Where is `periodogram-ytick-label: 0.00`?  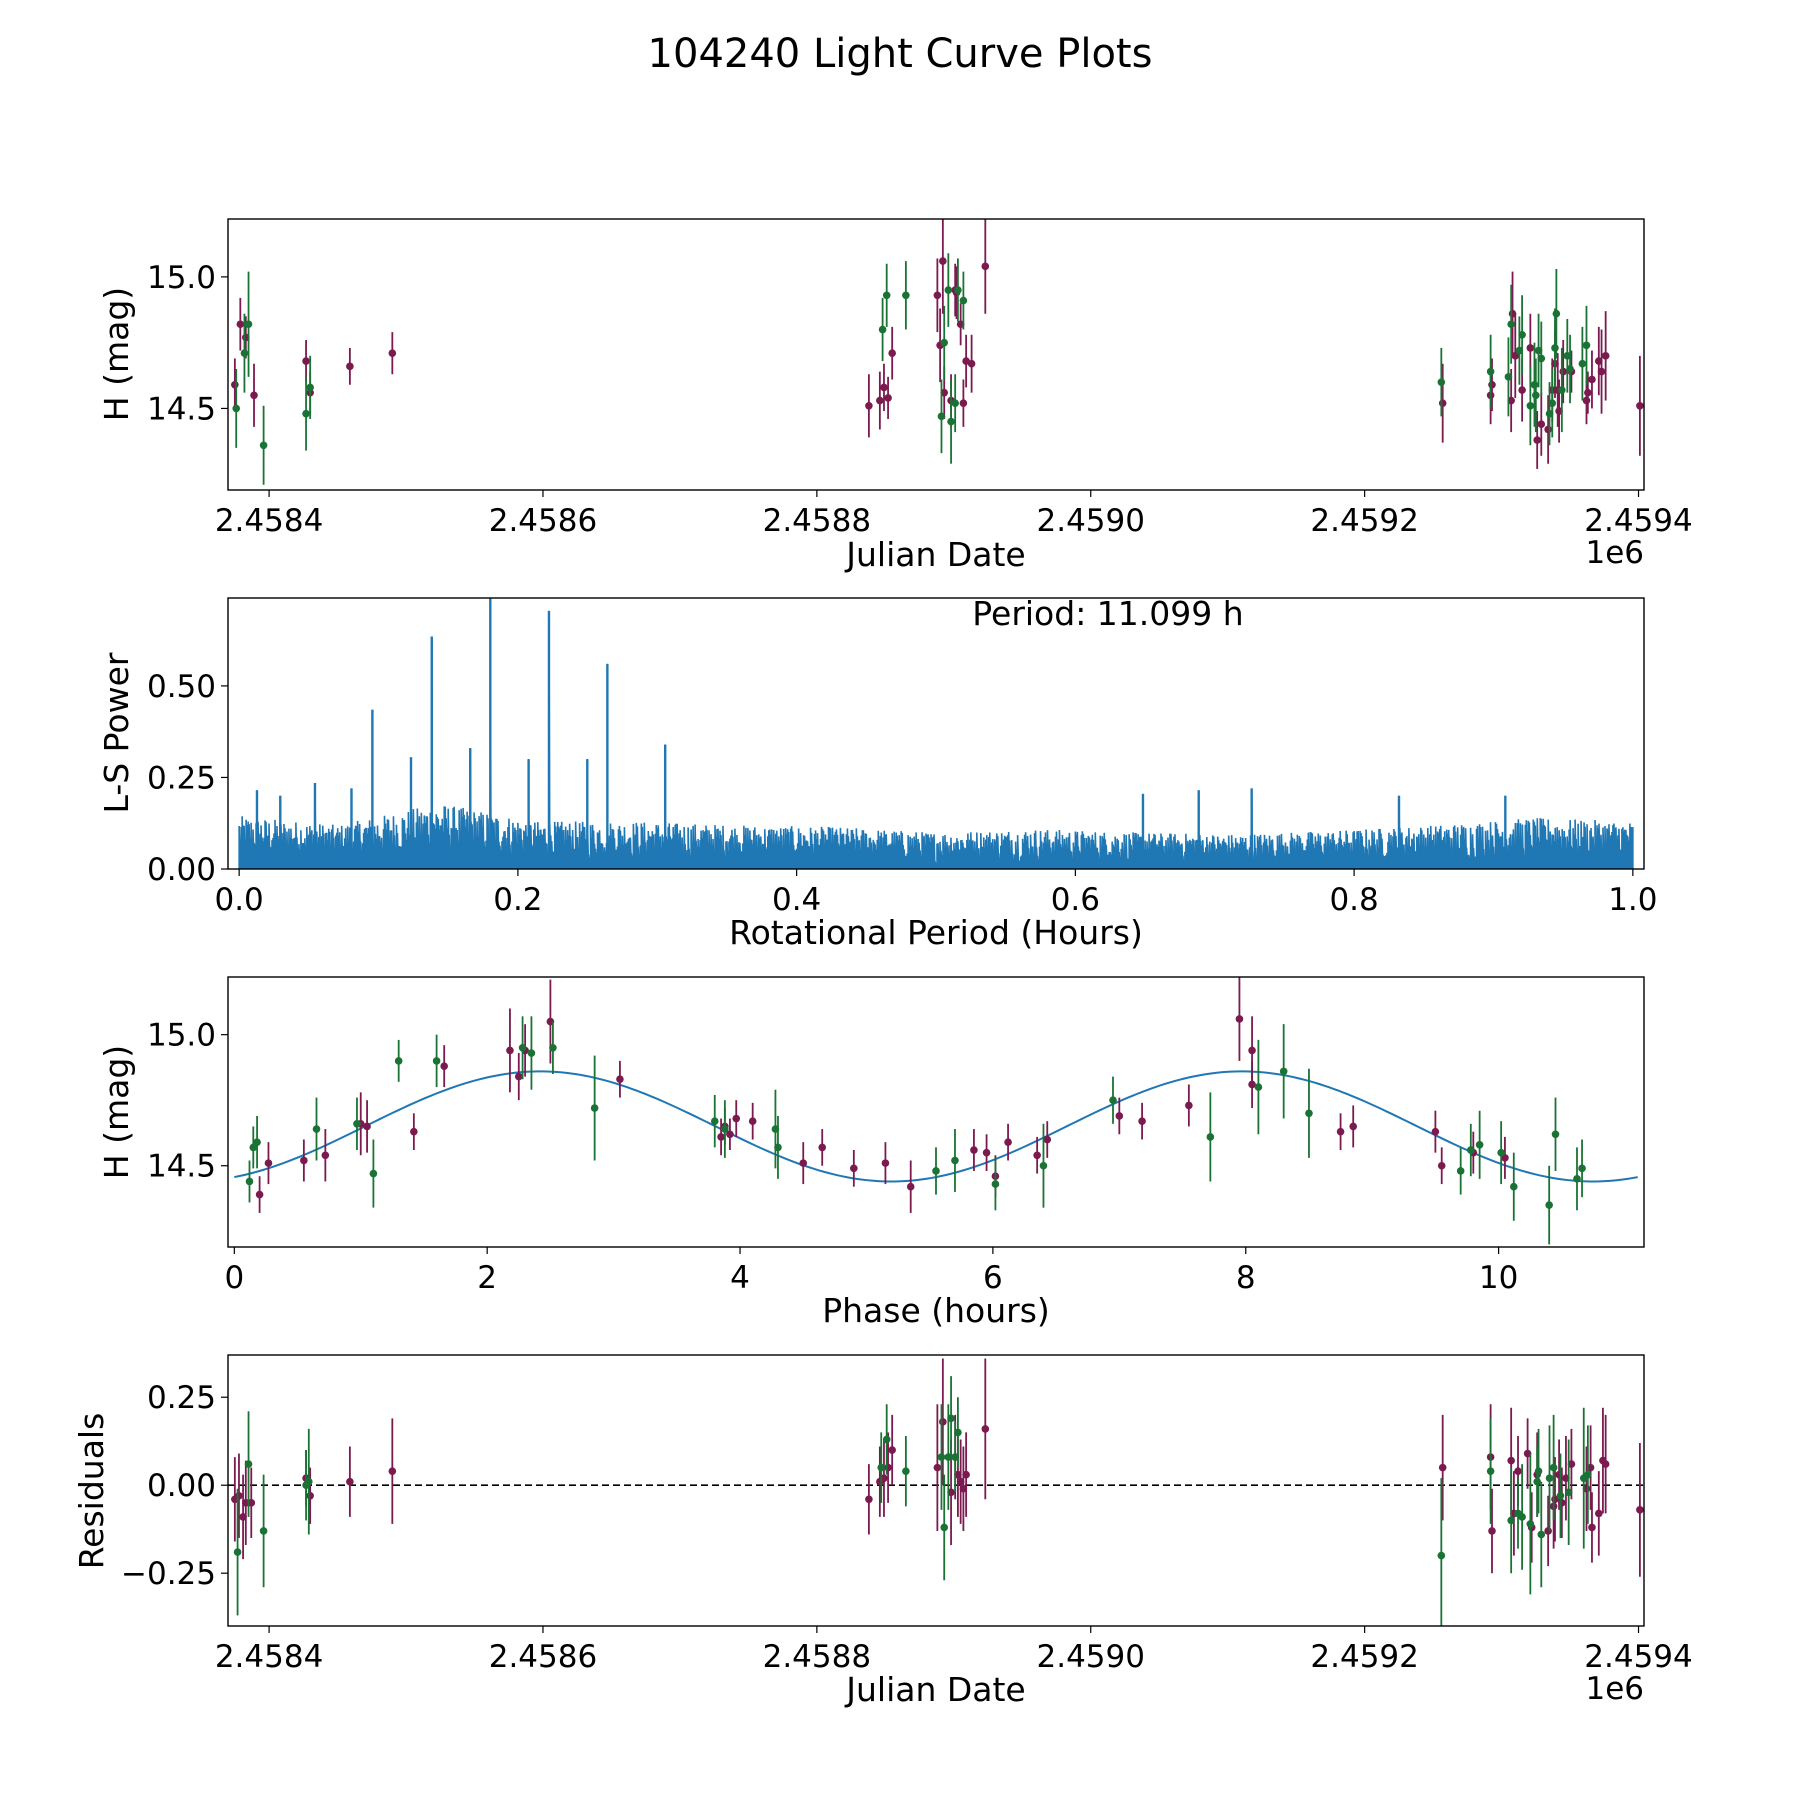
periodogram-ytick-label: 0.00 is located at coordinates (181, 870).